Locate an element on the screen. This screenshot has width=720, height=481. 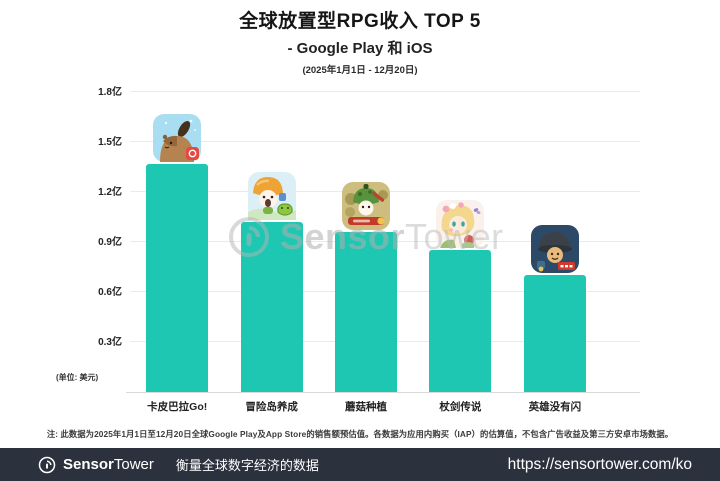
bar-column-capybara-go: 卡皮巴拉Go! is located at coordinates (177, 252).